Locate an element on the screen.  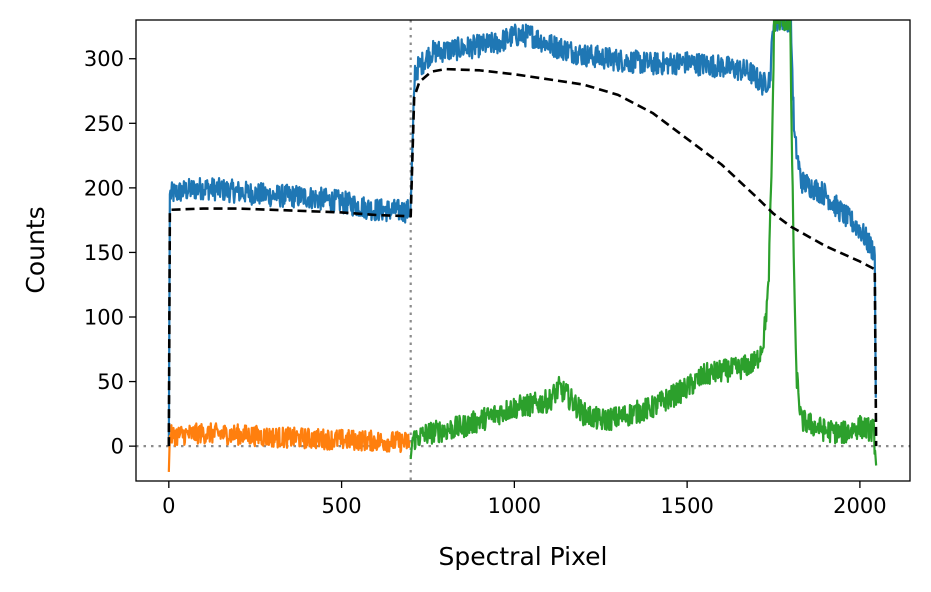
x-tick-label: 0 is located at coordinates (168, 506).